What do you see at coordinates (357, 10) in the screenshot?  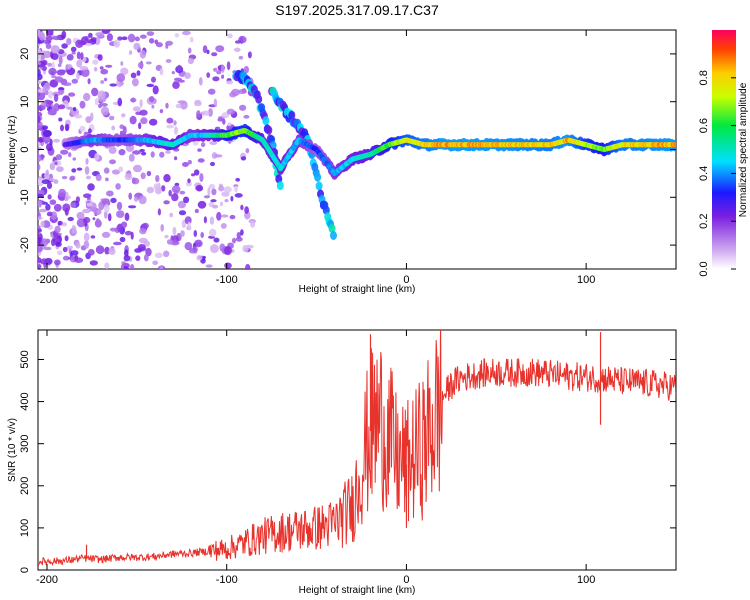 I see `chart-title: S197.2025.317.09.17.C37` at bounding box center [357, 10].